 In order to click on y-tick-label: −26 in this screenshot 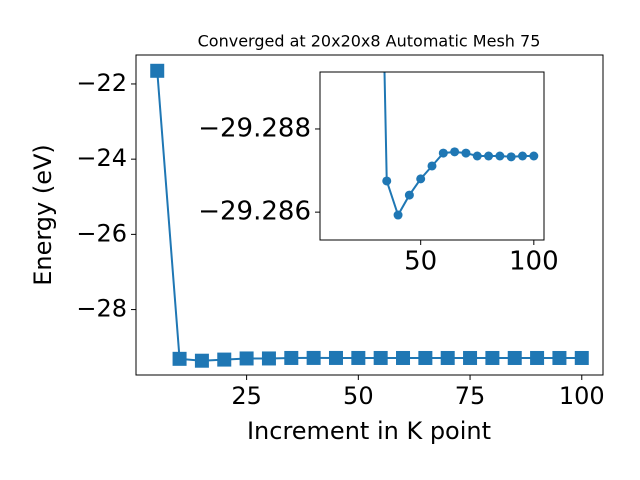, I will do `click(101, 233)`.